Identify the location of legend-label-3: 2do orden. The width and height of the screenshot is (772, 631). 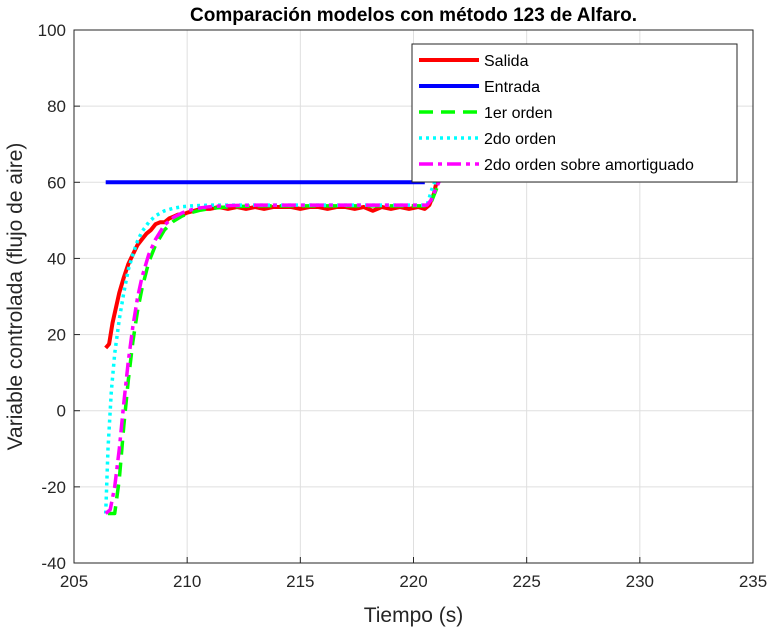
(520, 139).